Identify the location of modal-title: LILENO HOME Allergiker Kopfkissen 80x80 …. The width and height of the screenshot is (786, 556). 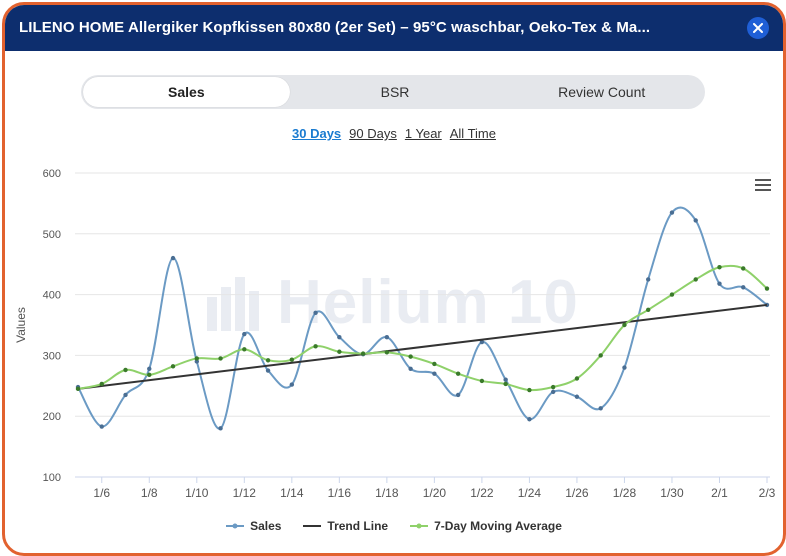
(335, 27).